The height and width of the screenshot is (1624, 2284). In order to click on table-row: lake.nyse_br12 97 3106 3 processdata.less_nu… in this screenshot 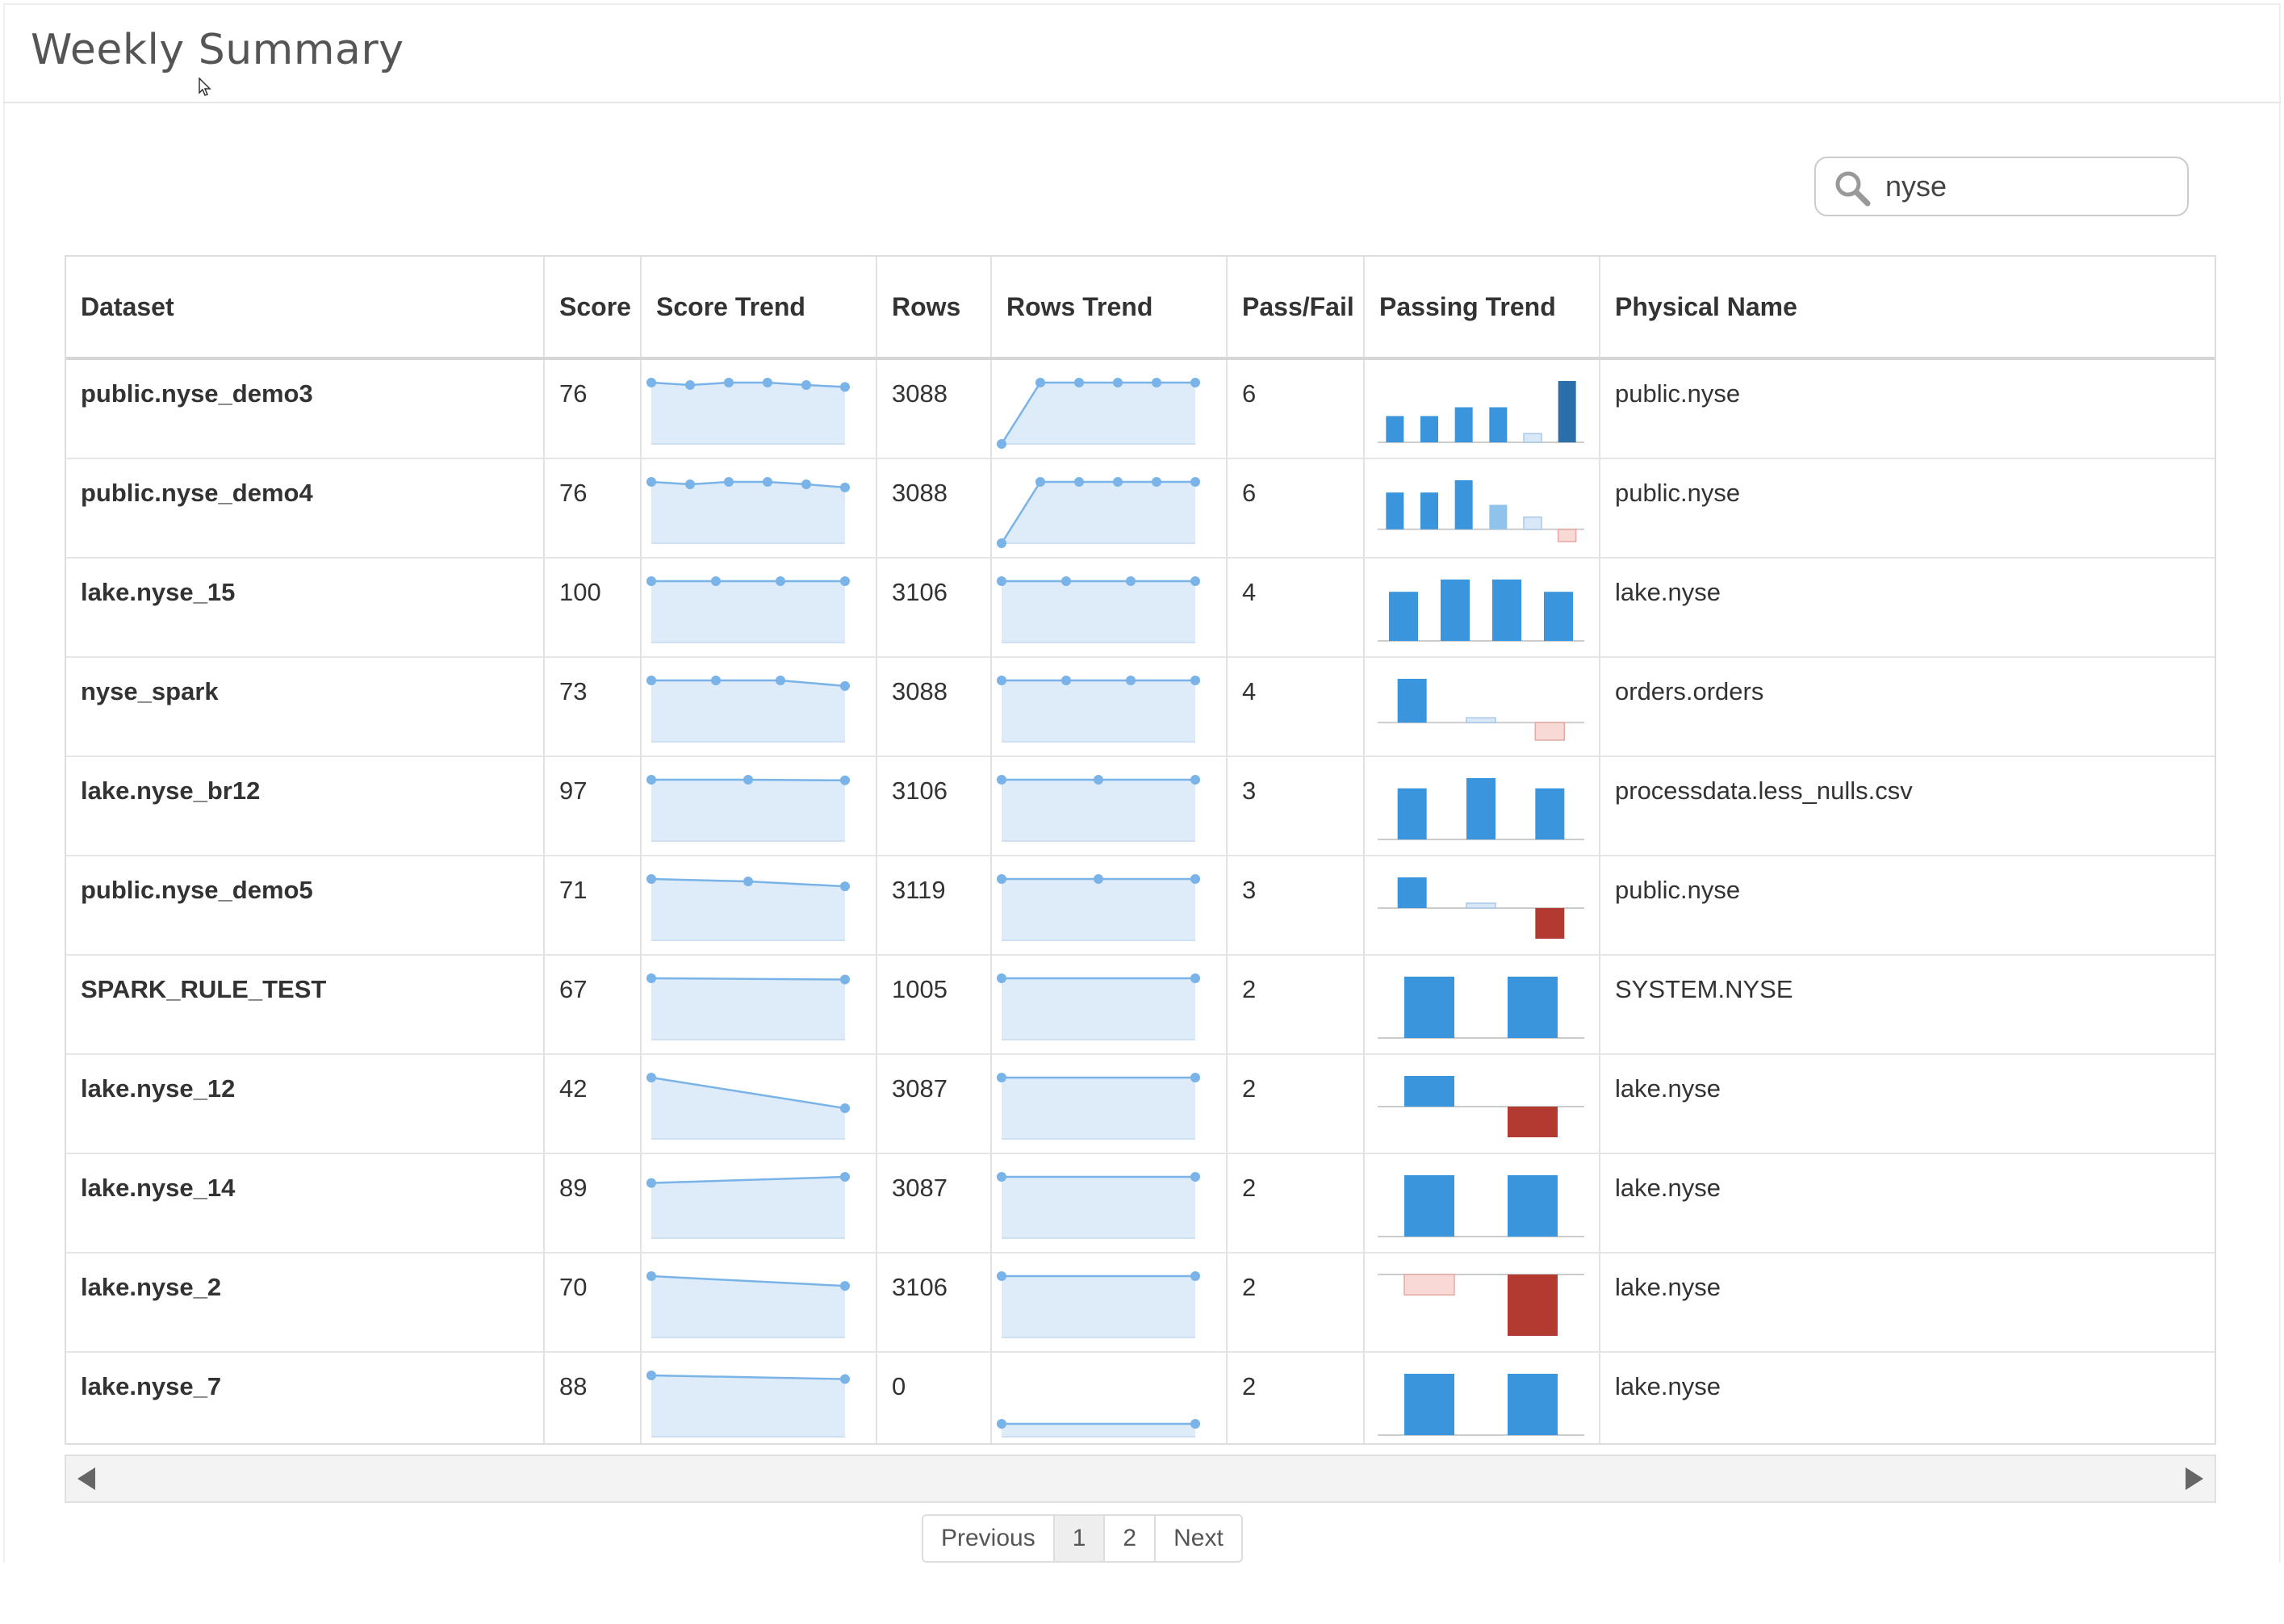, I will do `click(1140, 806)`.